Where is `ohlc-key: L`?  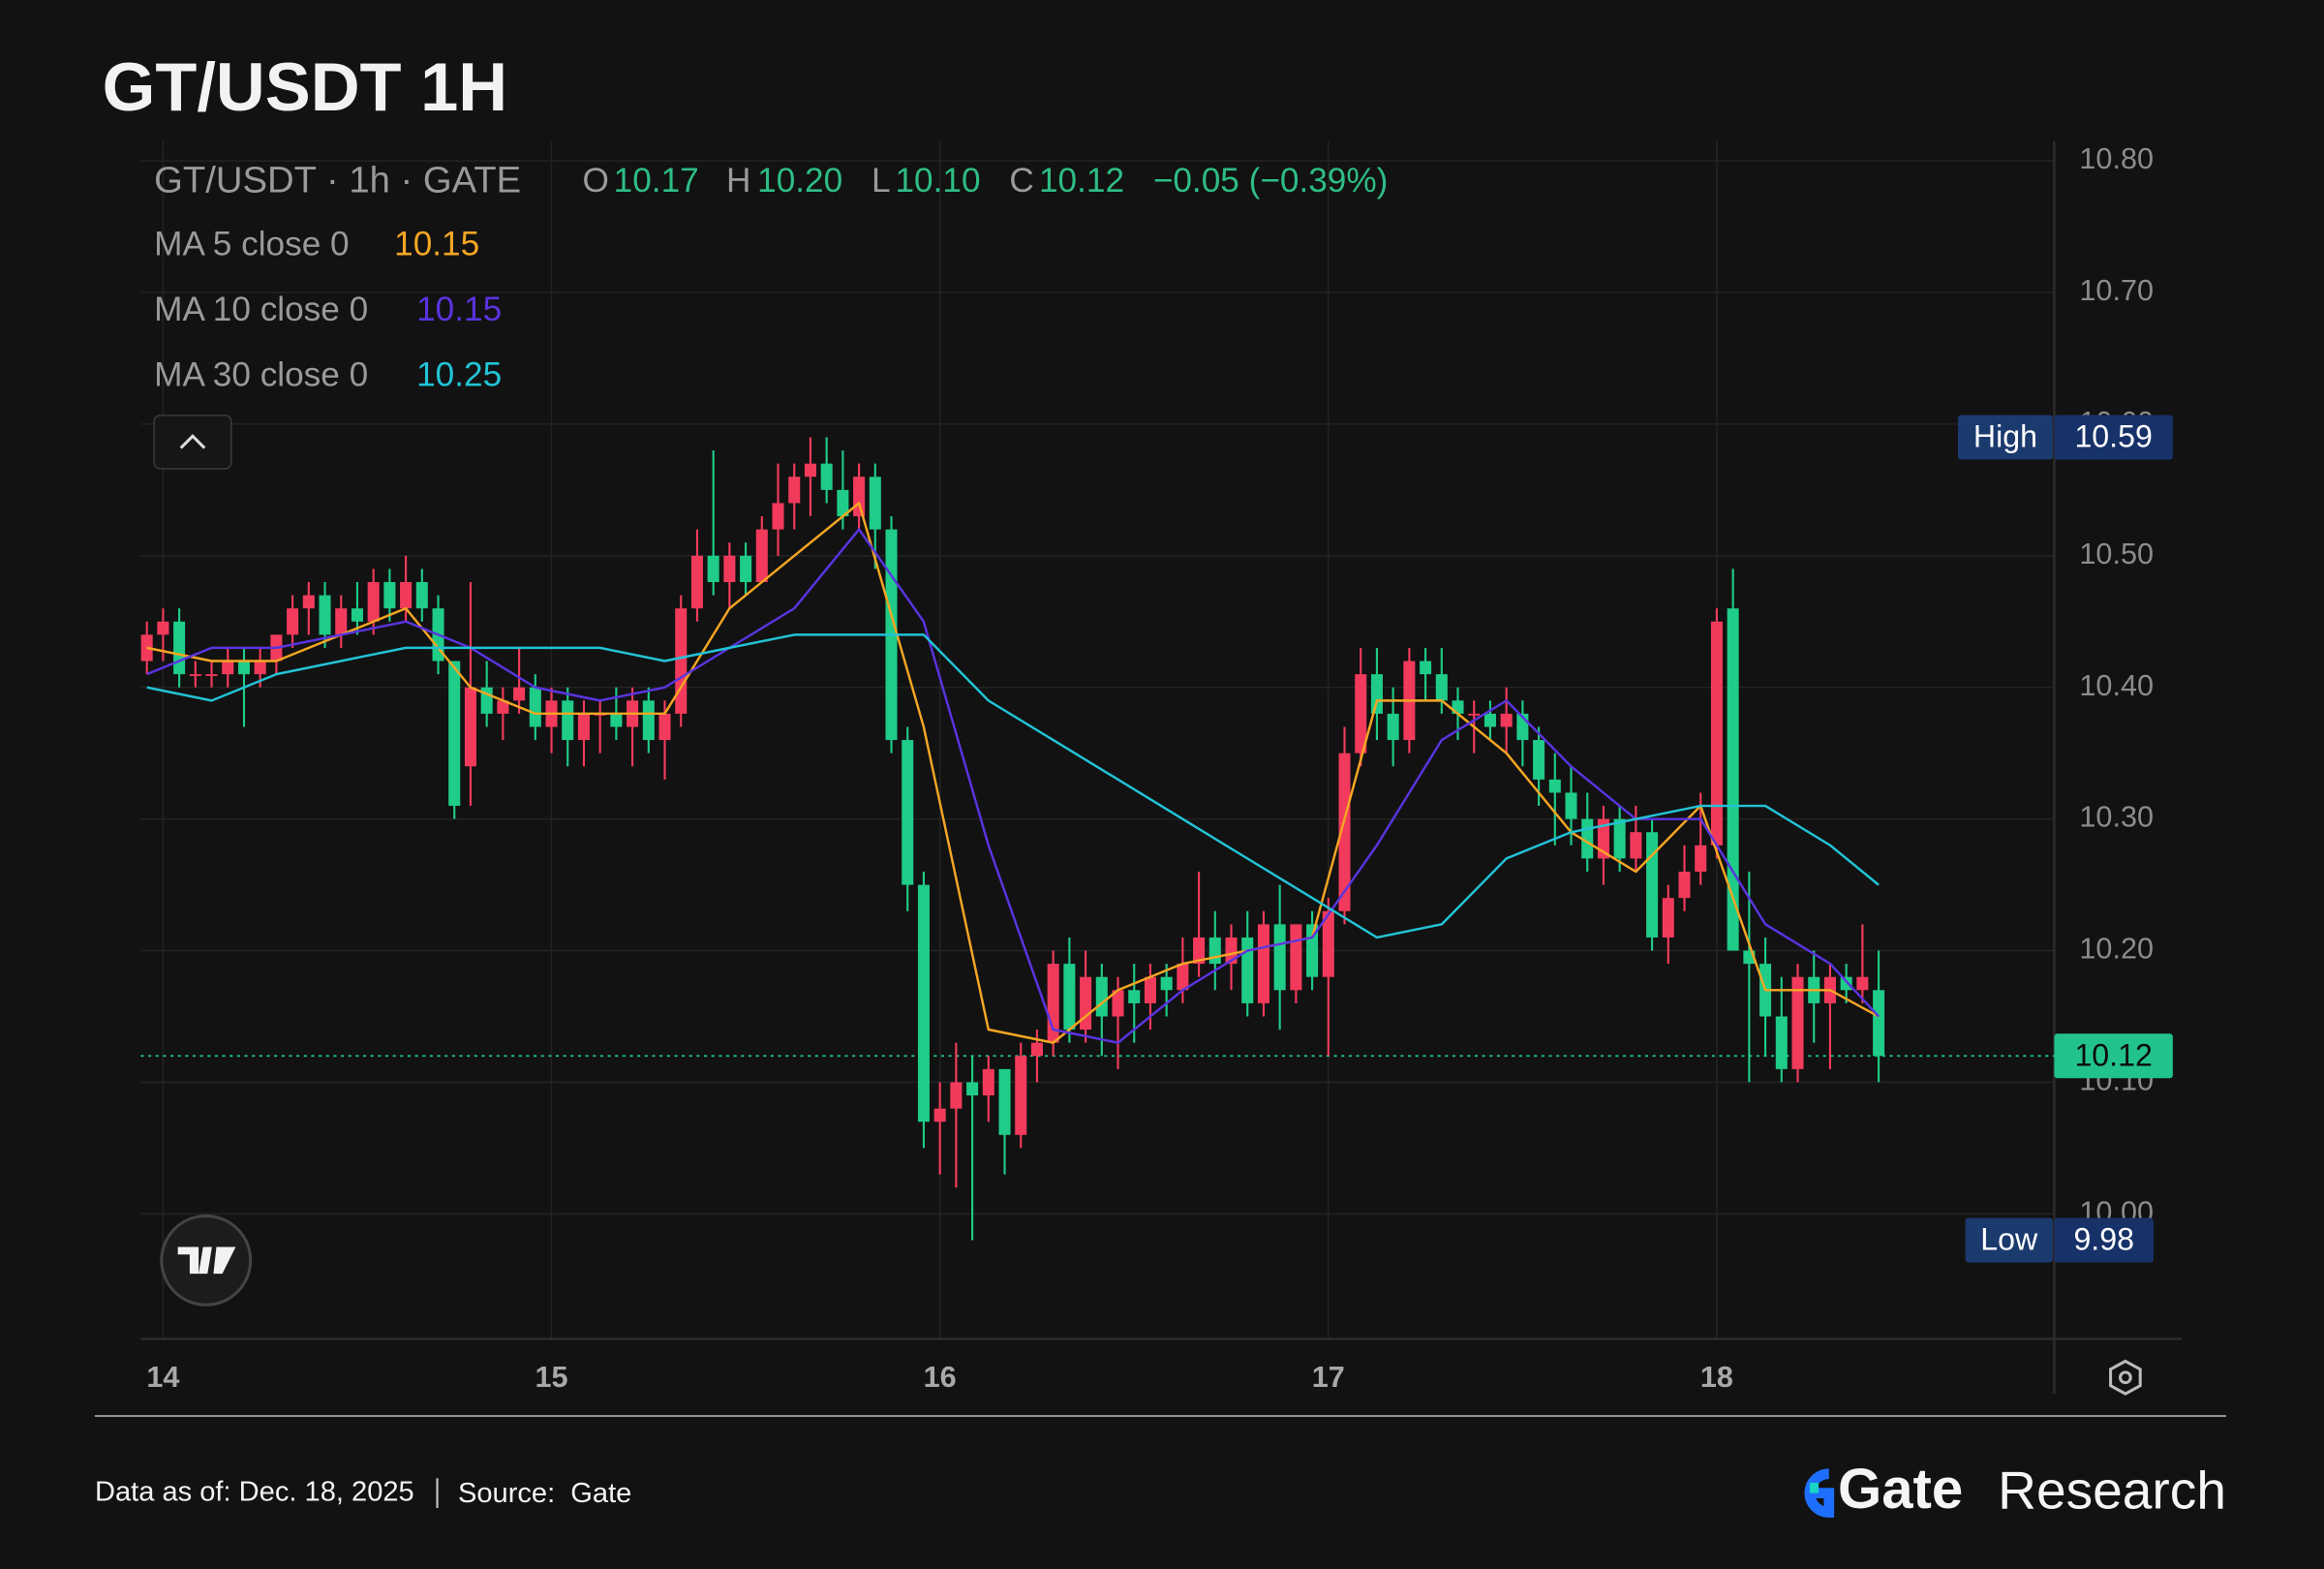 ohlc-key: L is located at coordinates (882, 181).